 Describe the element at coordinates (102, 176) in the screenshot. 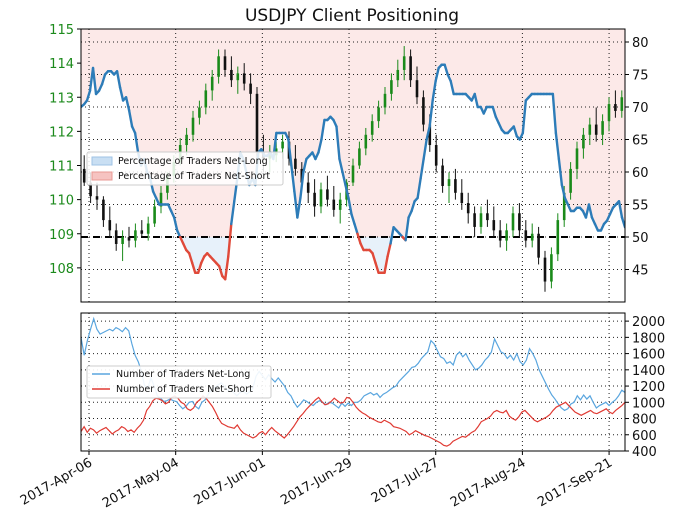

I see `legend-swatch-net-short` at that location.